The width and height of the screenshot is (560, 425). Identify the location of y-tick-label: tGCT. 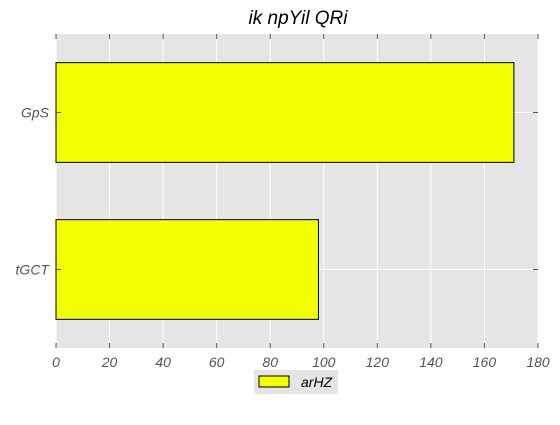
(33, 270).